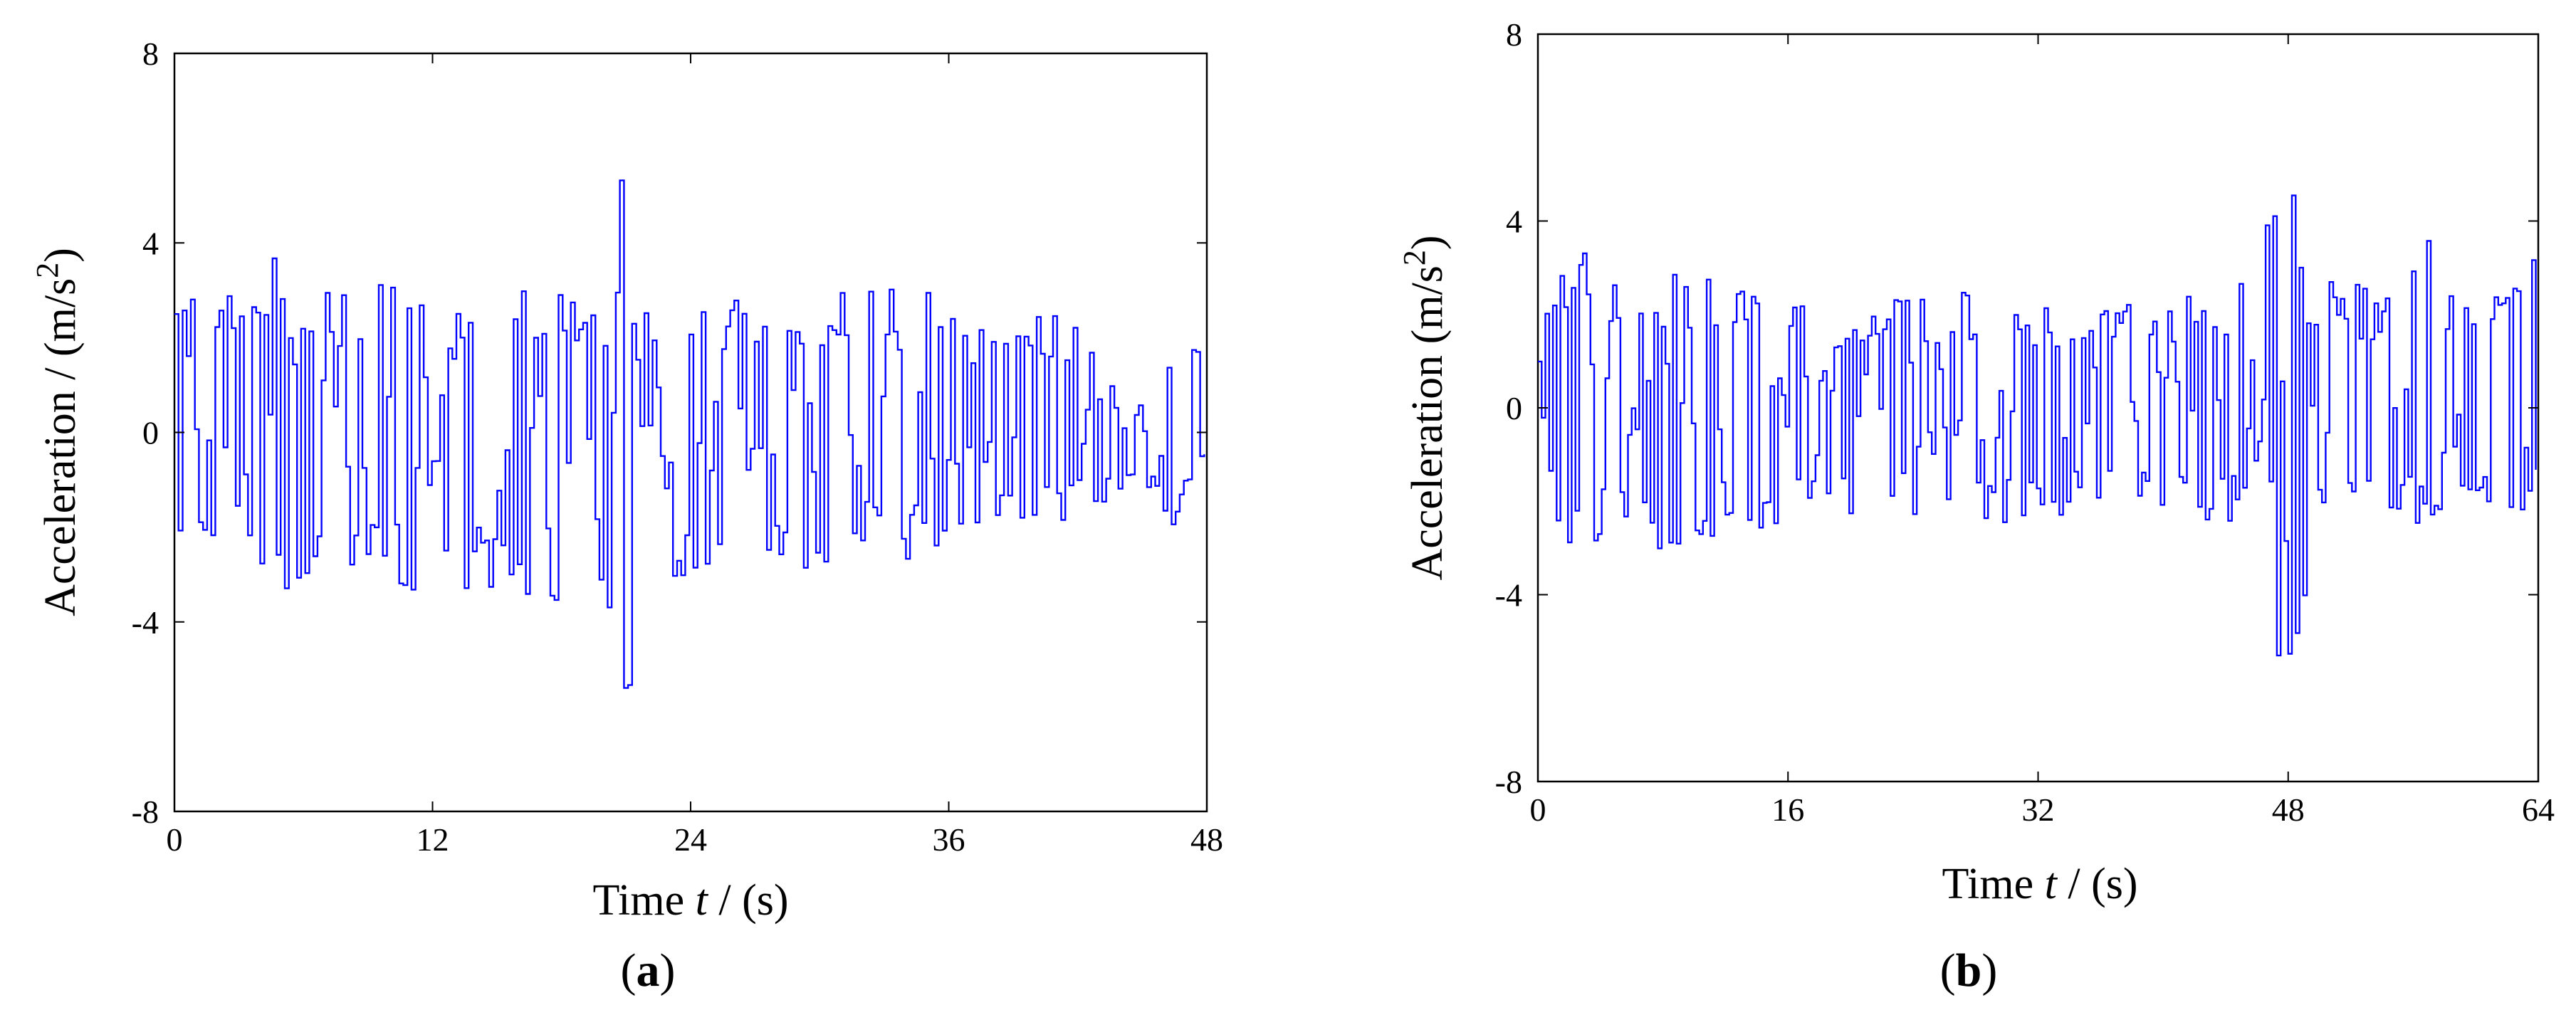  What do you see at coordinates (2038, 809) in the screenshot?
I see `x-tick-label: 32` at bounding box center [2038, 809].